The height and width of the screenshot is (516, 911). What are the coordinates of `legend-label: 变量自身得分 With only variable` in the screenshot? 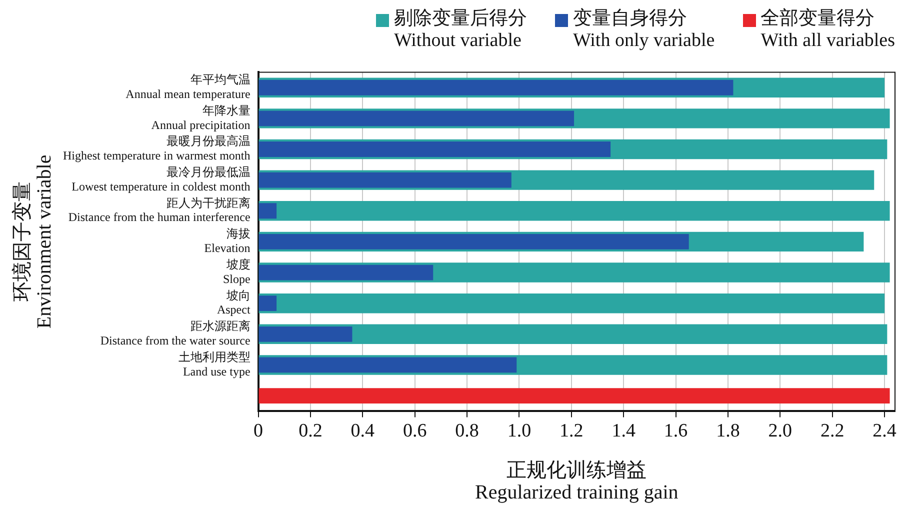 It's located at (643, 30).